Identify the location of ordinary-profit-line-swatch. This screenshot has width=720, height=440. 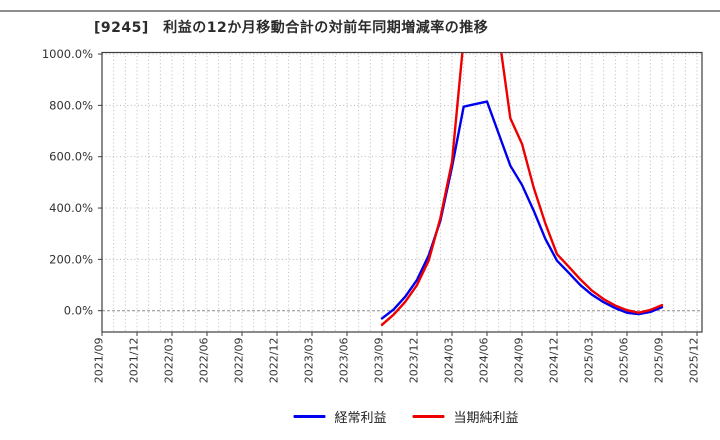
(309, 416).